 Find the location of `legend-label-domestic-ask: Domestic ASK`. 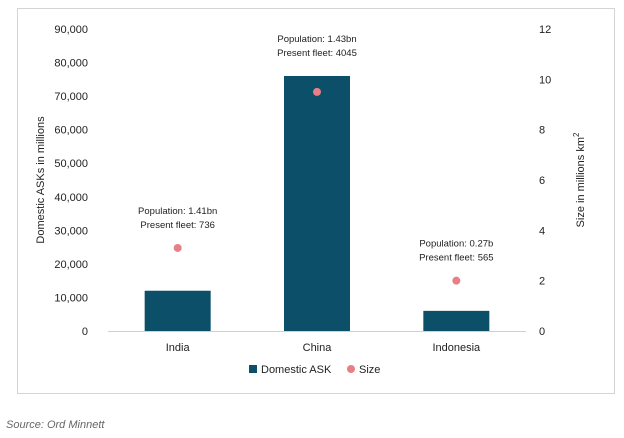

legend-label-domestic-ask: Domestic ASK is located at coordinates (296, 370).